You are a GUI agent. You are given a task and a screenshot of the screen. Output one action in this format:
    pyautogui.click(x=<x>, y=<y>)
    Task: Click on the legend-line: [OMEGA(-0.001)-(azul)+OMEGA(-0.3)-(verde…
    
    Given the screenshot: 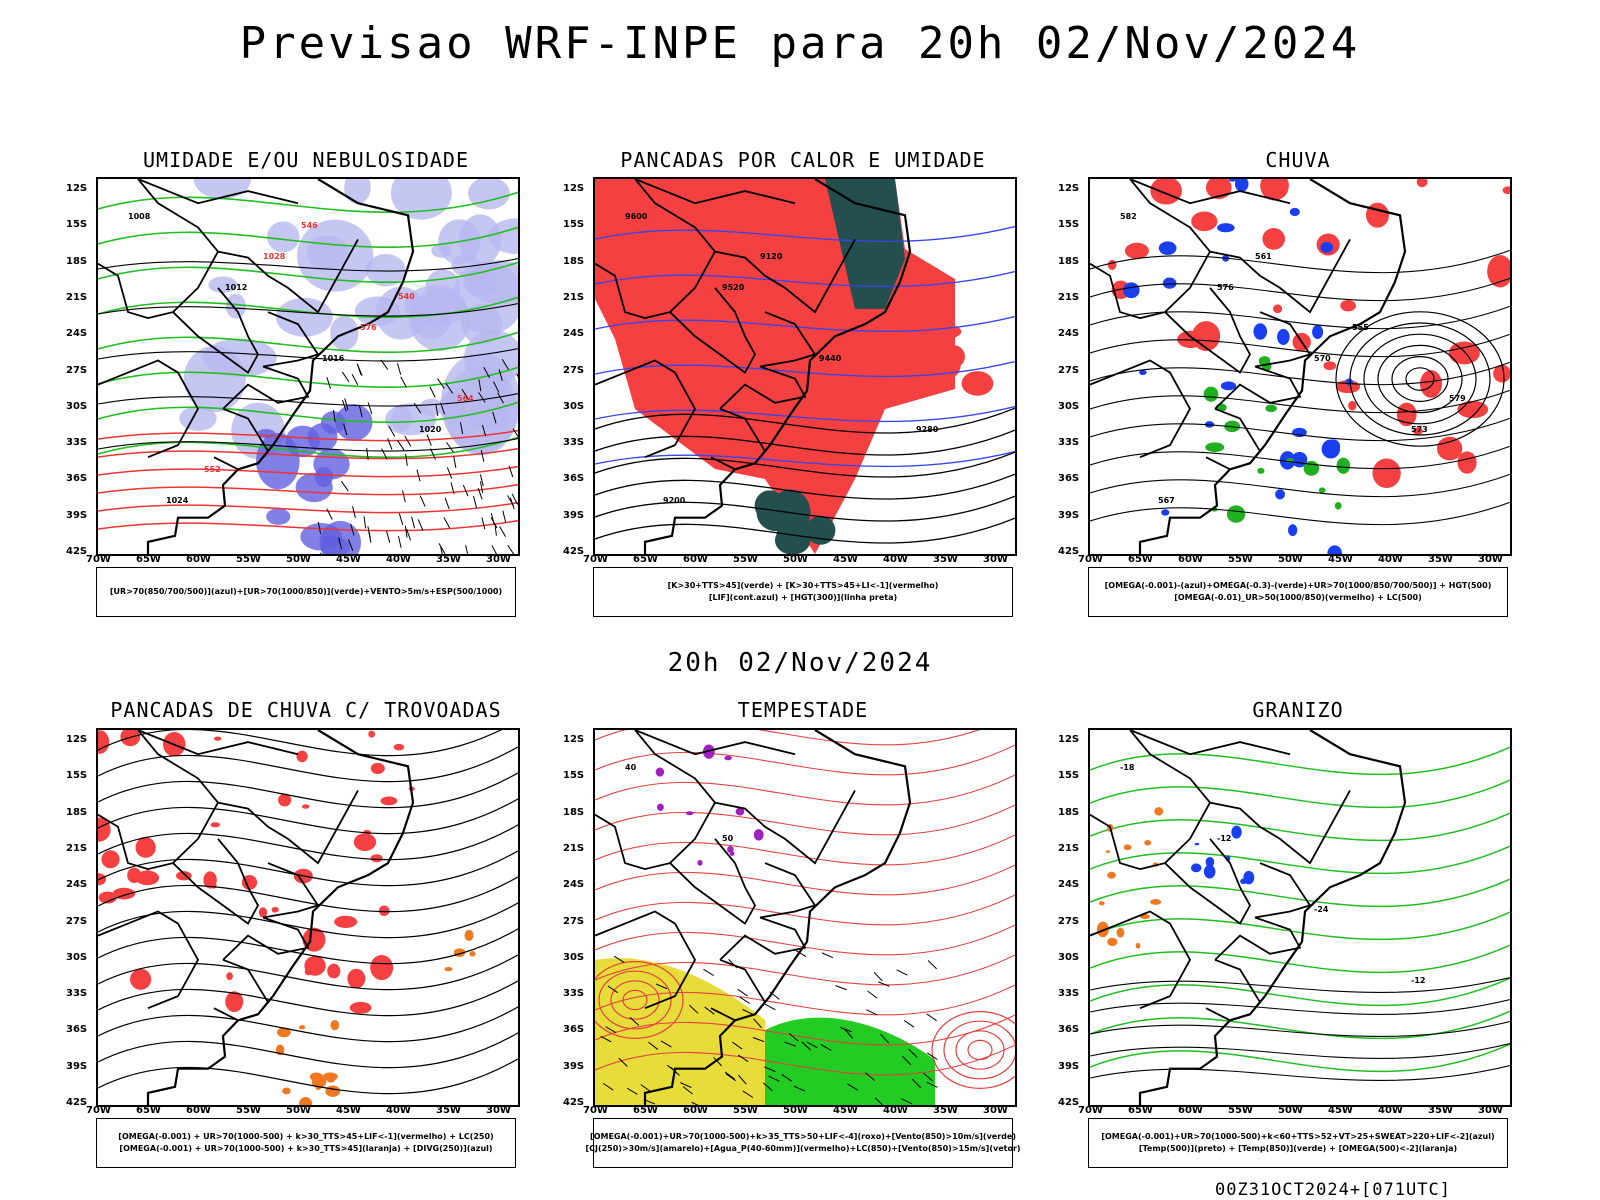 What is the action you would take?
    pyautogui.click(x=1298, y=585)
    